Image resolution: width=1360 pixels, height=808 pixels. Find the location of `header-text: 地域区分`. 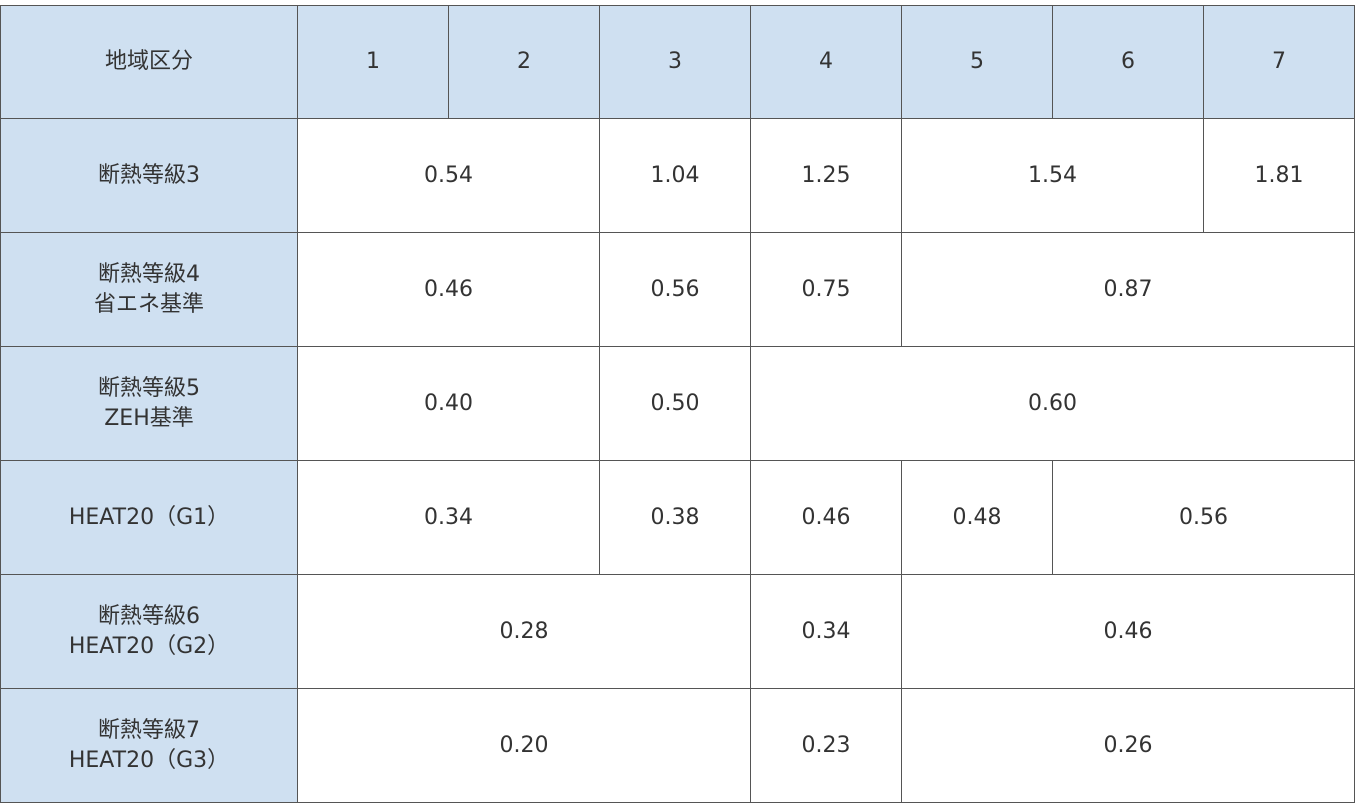

header-text: 地域区分 is located at coordinates (148, 61).